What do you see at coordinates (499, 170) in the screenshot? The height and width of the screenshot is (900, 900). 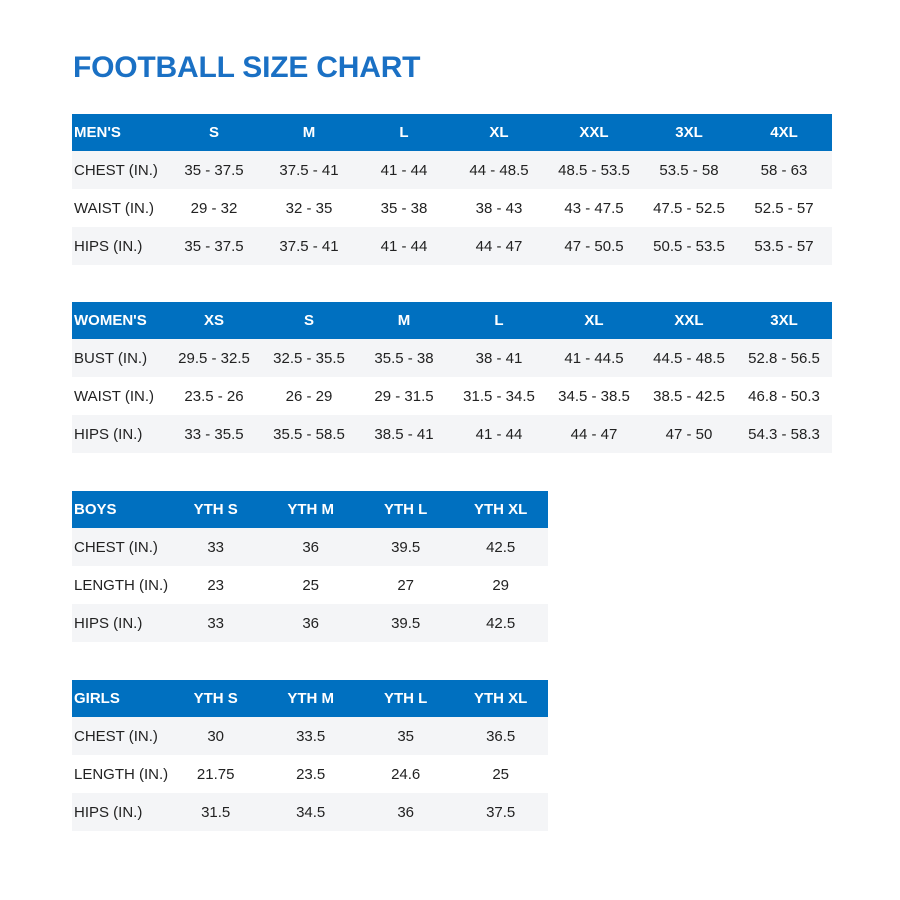 I see `measurement-value: 44 - 48.5` at bounding box center [499, 170].